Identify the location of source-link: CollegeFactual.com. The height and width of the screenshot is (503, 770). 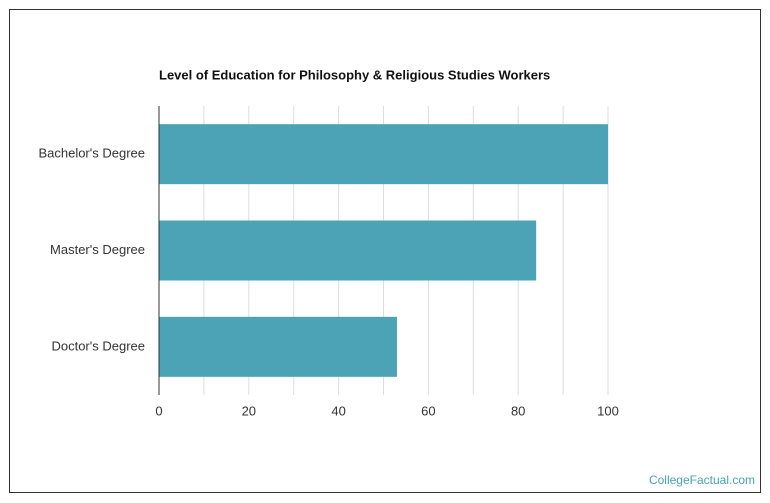
(702, 480).